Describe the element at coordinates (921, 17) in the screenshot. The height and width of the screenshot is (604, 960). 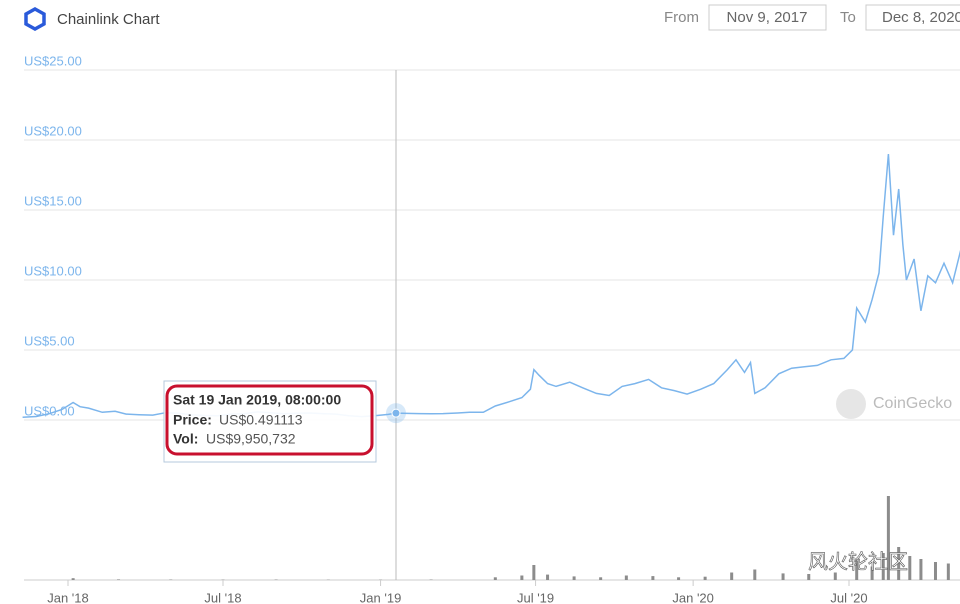
I see `to-date: Dec 8, 2020` at that location.